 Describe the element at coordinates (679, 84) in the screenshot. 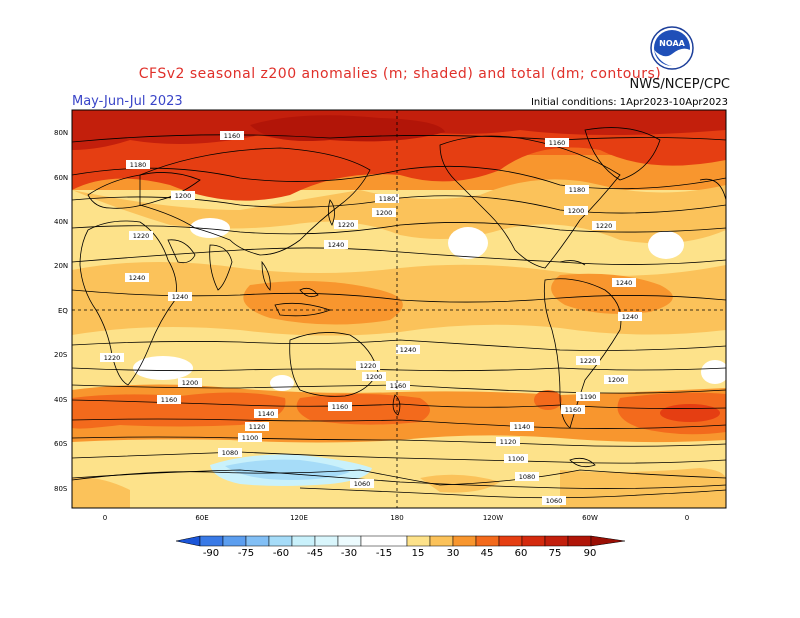

I see `agency-label: NWS/NCEP/CPC` at that location.